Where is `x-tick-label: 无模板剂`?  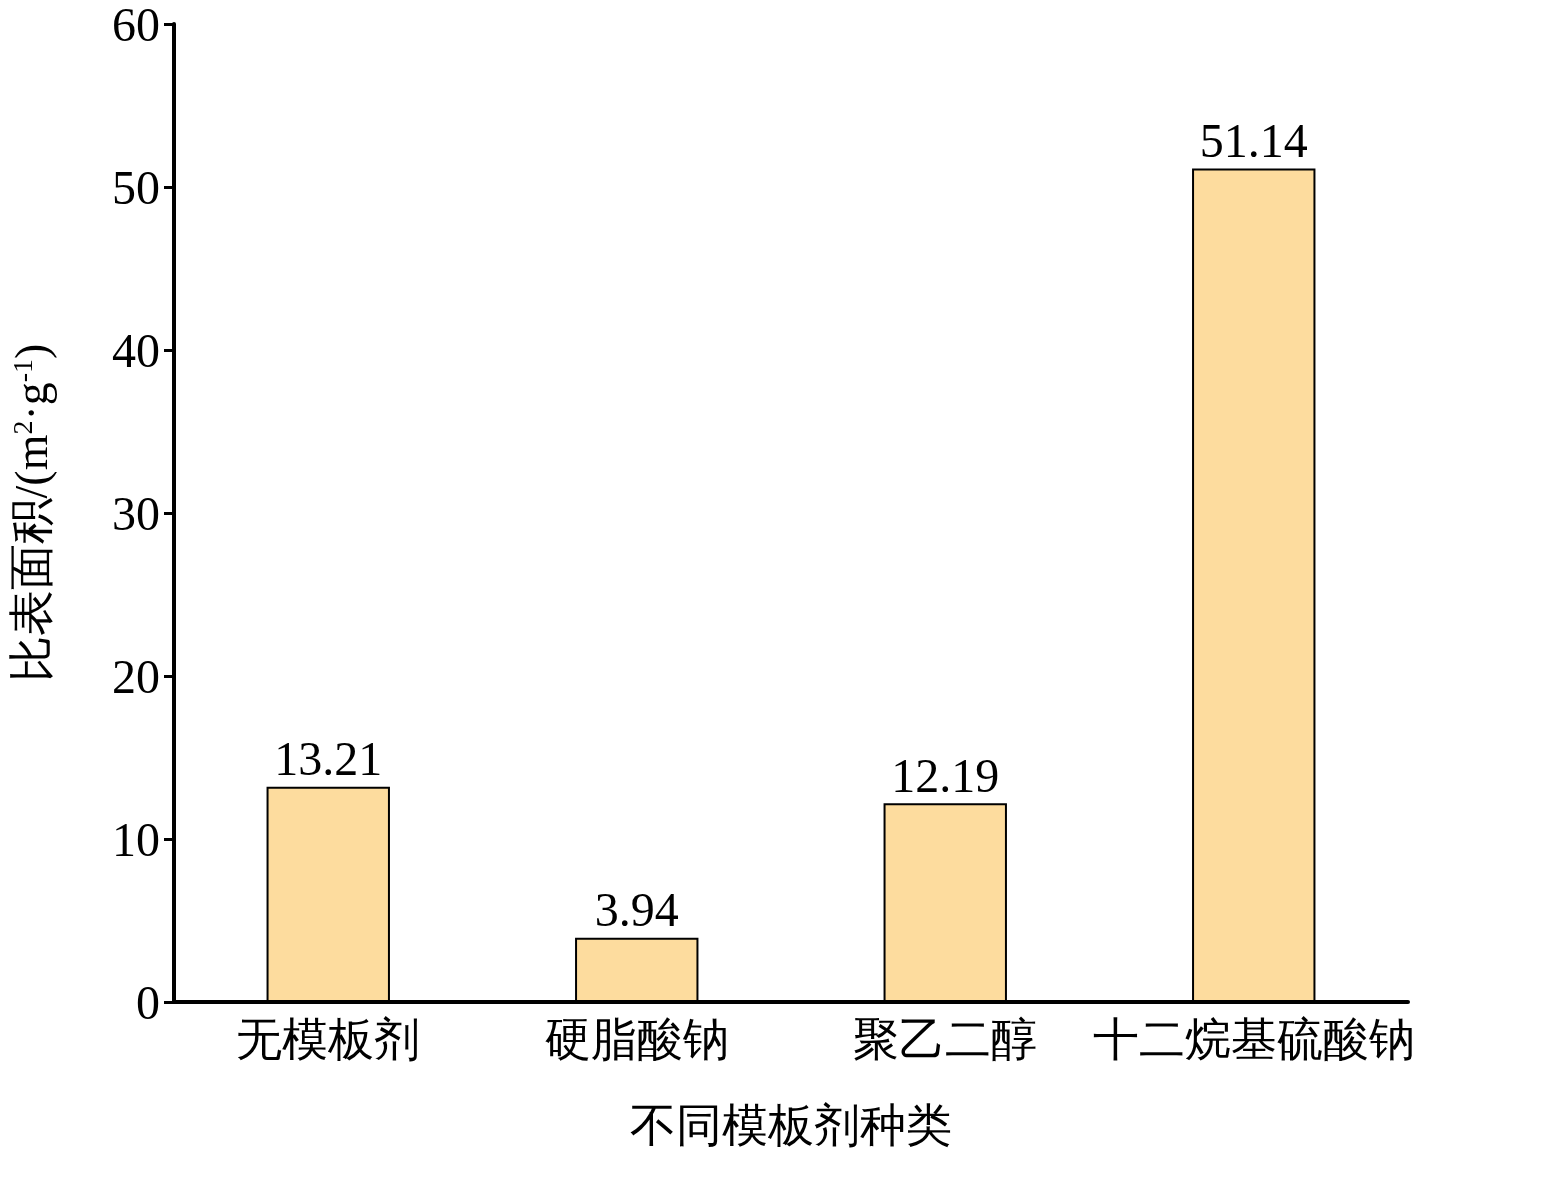 x-tick-label: 无模板剂 is located at coordinates (328, 1039).